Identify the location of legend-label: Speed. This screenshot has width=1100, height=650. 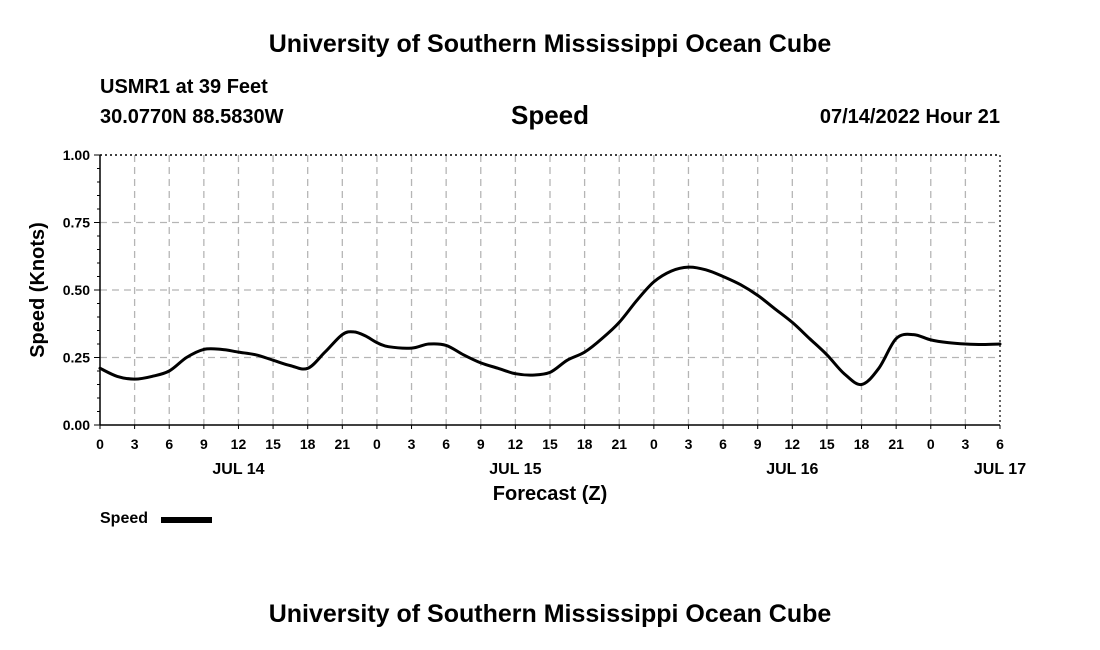
(124, 518).